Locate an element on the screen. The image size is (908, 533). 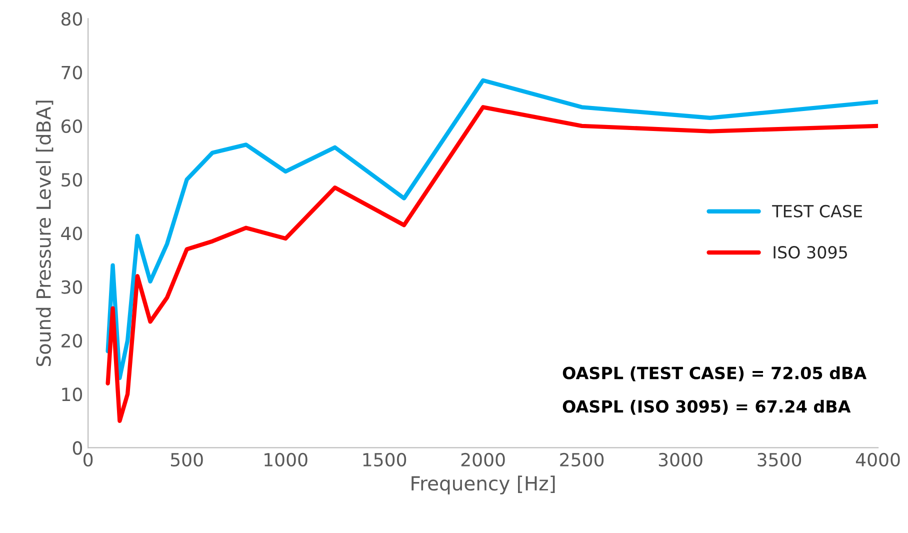
x-tick-label: 2000 is located at coordinates (483, 459).